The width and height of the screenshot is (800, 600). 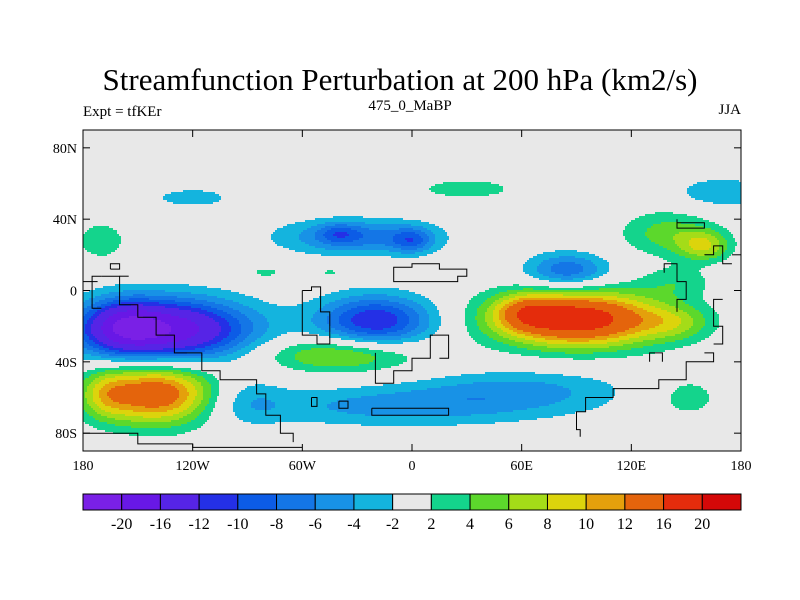 What do you see at coordinates (625, 524) in the screenshot?
I see `colorbar-label: 12` at bounding box center [625, 524].